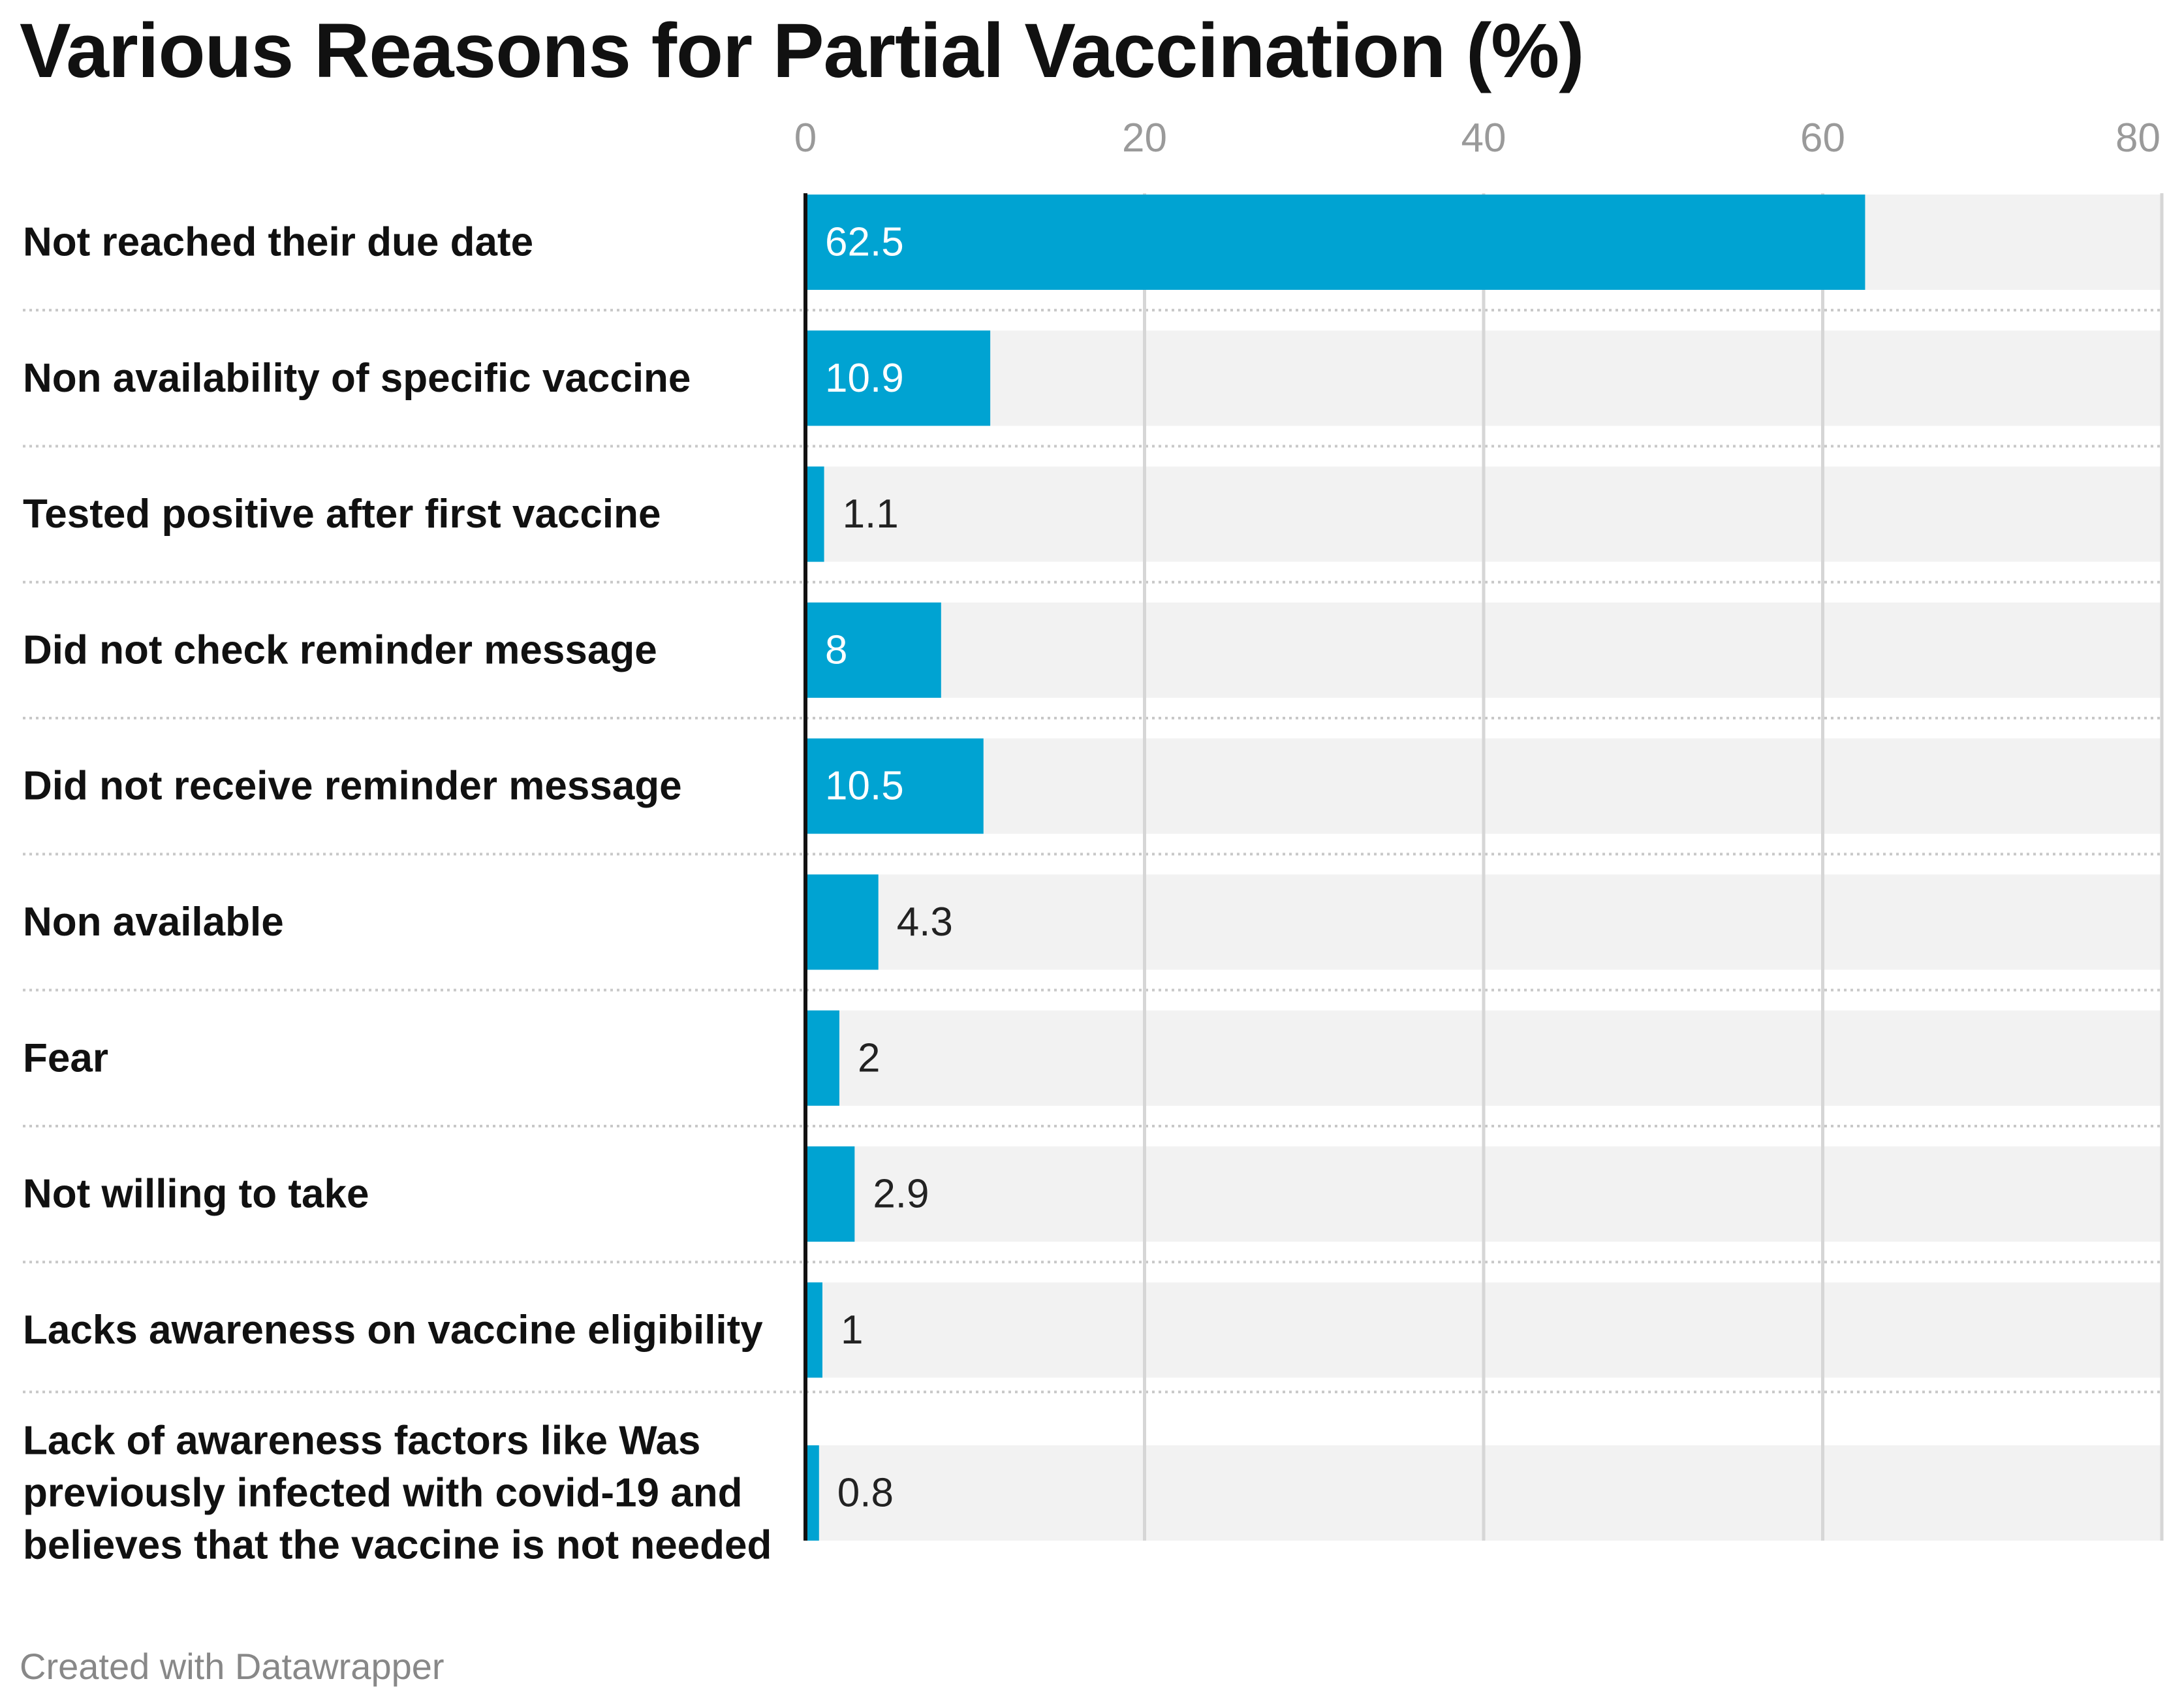 Image resolution: width=2184 pixels, height=1696 pixels. What do you see at coordinates (865, 243) in the screenshot?
I see `data-label: 62.5` at bounding box center [865, 243].